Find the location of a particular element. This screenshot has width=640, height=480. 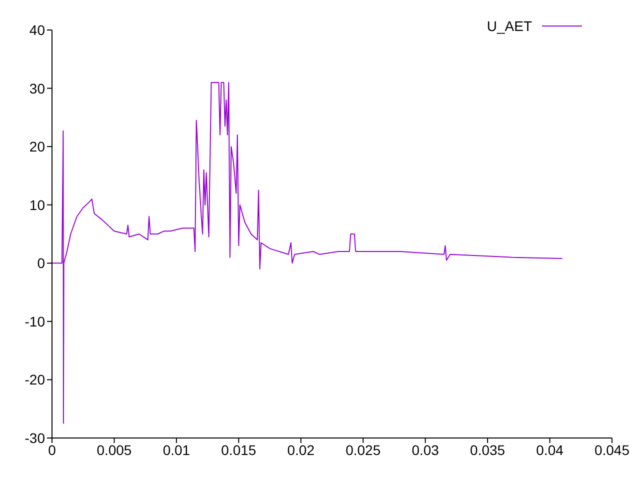

x-tick-label: 0.025 is located at coordinates (363, 450).